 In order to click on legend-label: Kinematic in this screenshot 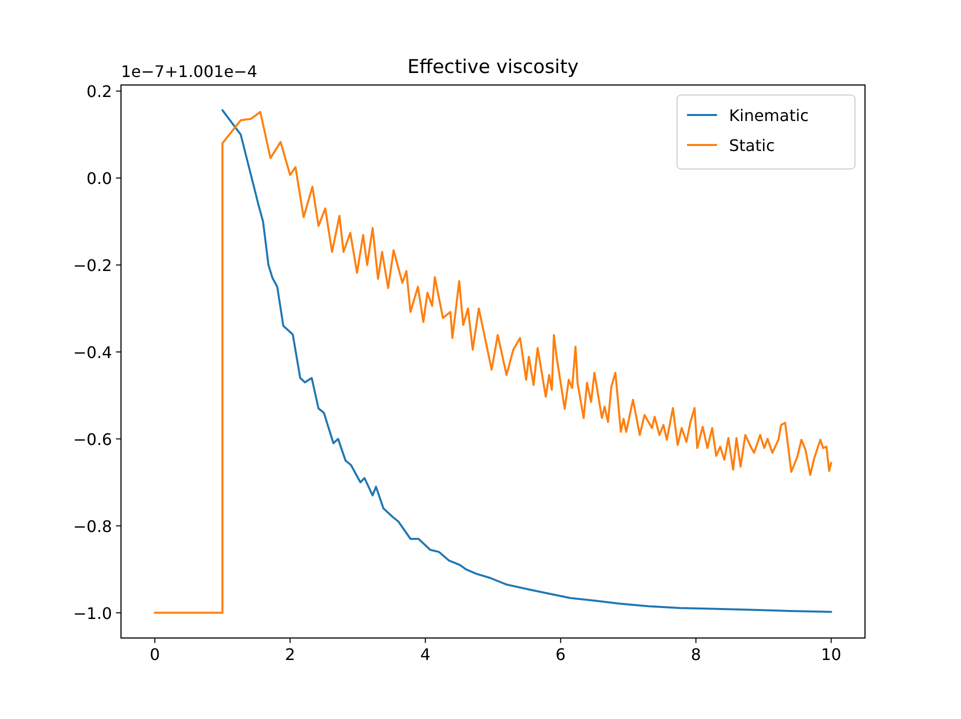, I will do `click(769, 115)`.